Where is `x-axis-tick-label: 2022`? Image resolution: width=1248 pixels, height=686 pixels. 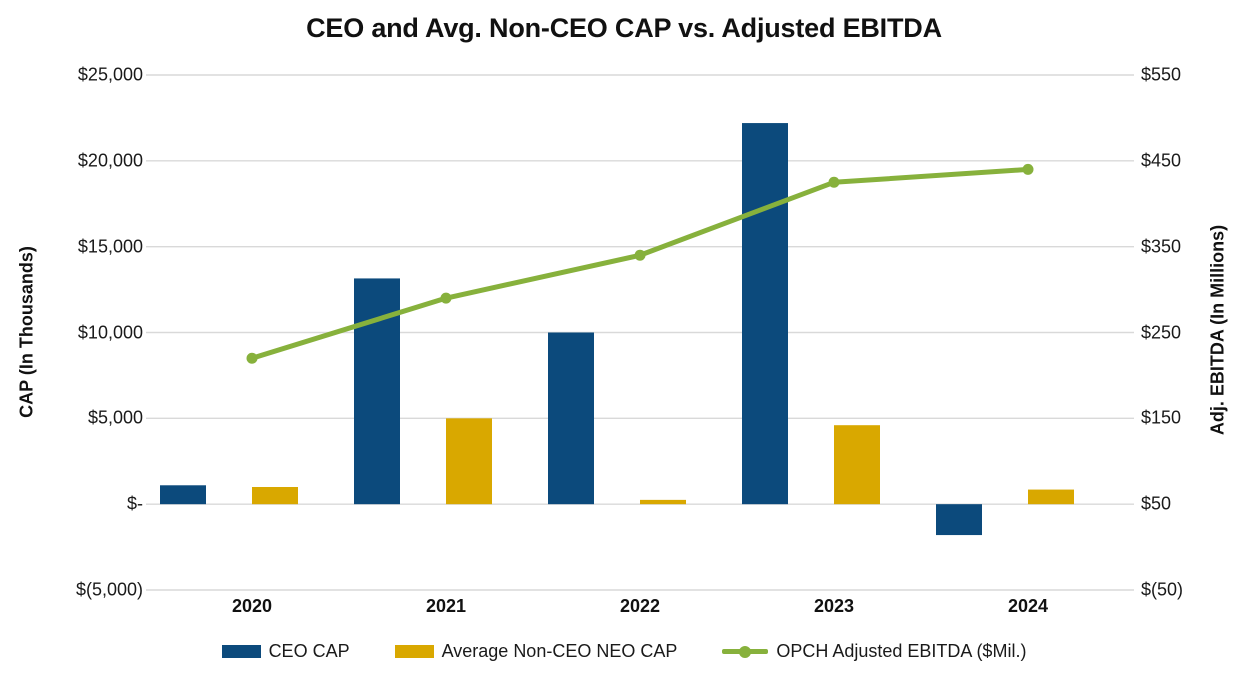 x-axis-tick-label: 2022 is located at coordinates (640, 606).